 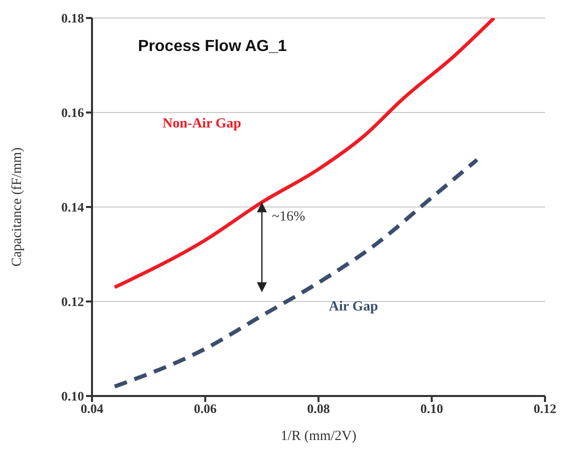 What do you see at coordinates (545, 408) in the screenshot?
I see `x-tick-label: 0.12` at bounding box center [545, 408].